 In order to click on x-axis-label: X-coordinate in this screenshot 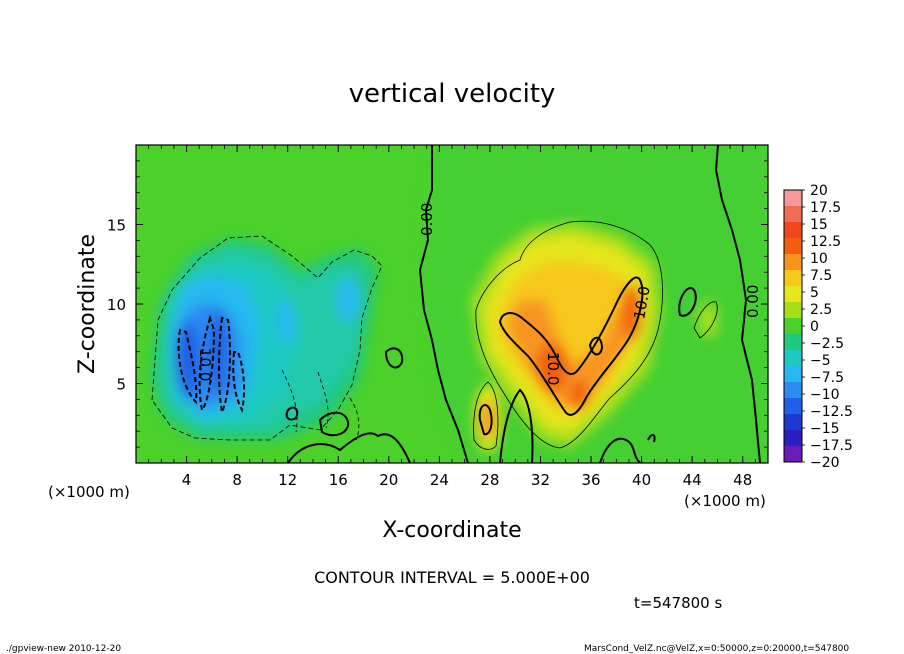, I will do `click(451, 530)`.